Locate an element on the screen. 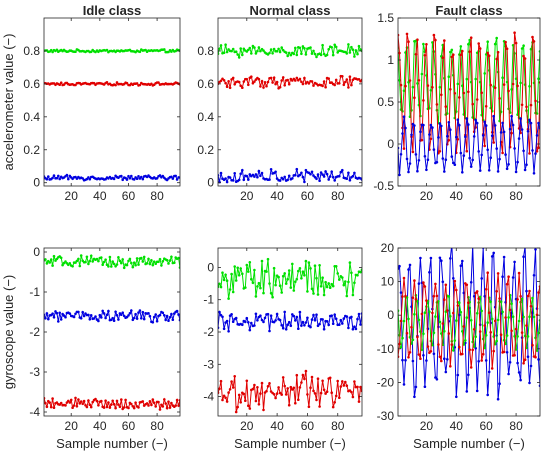 Image resolution: width=550 pixels, height=457 pixels. y-tick-label: 0 is located at coordinates (210, 267).